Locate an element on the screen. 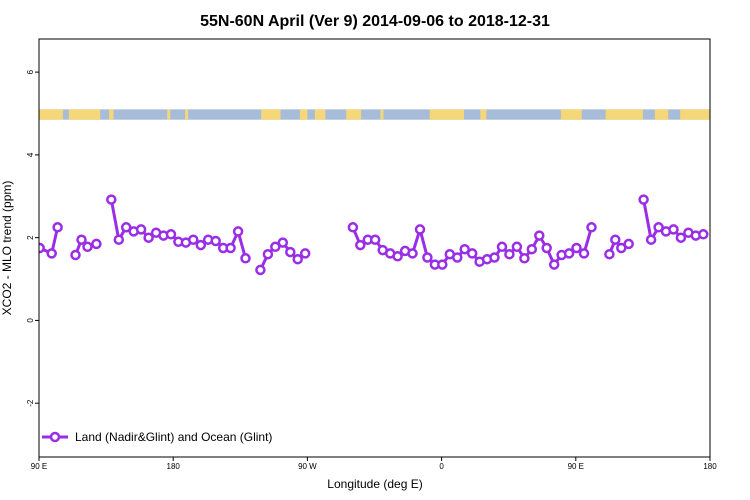  y-tick-label: 0 is located at coordinates (30, 320).